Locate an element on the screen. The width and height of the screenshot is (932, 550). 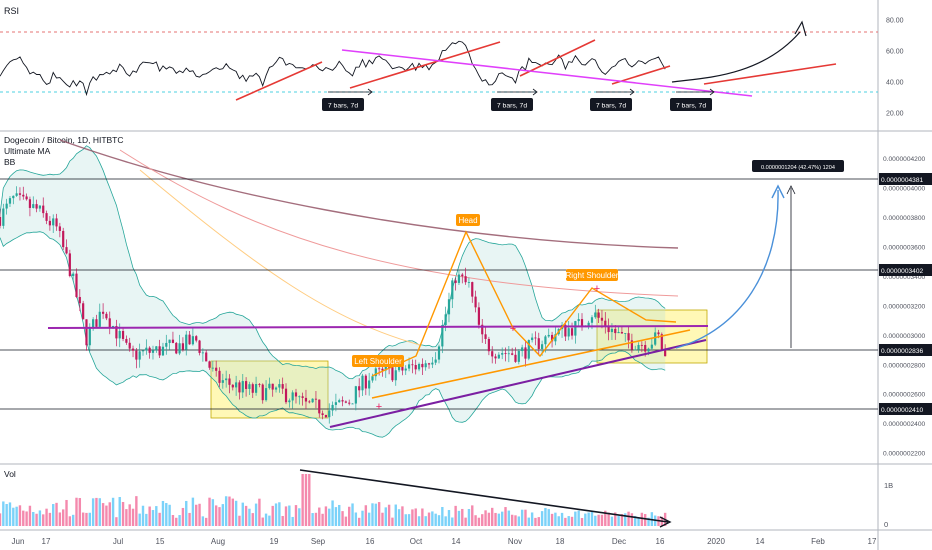
volume-panel: Vol 1B 0 is located at coordinates (446, 499).